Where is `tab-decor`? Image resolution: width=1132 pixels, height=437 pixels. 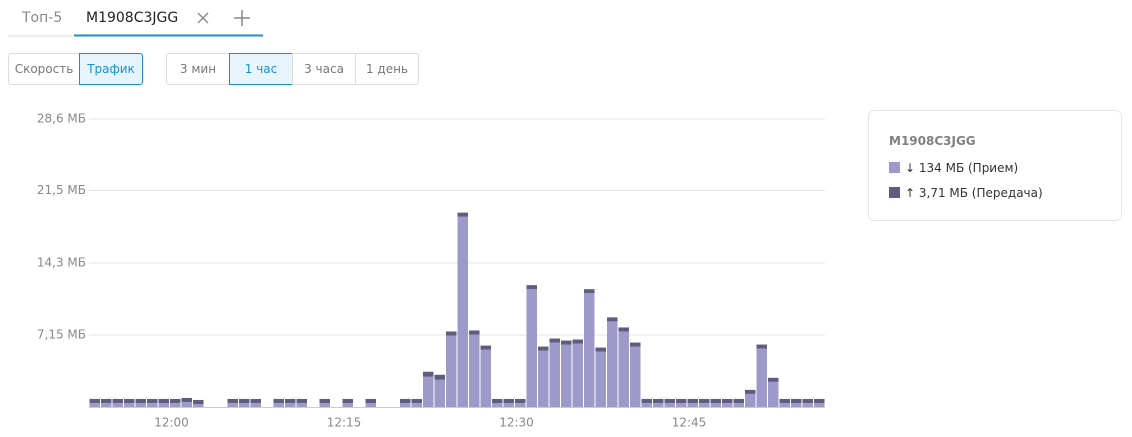
tab-decor is located at coordinates (135, 23).